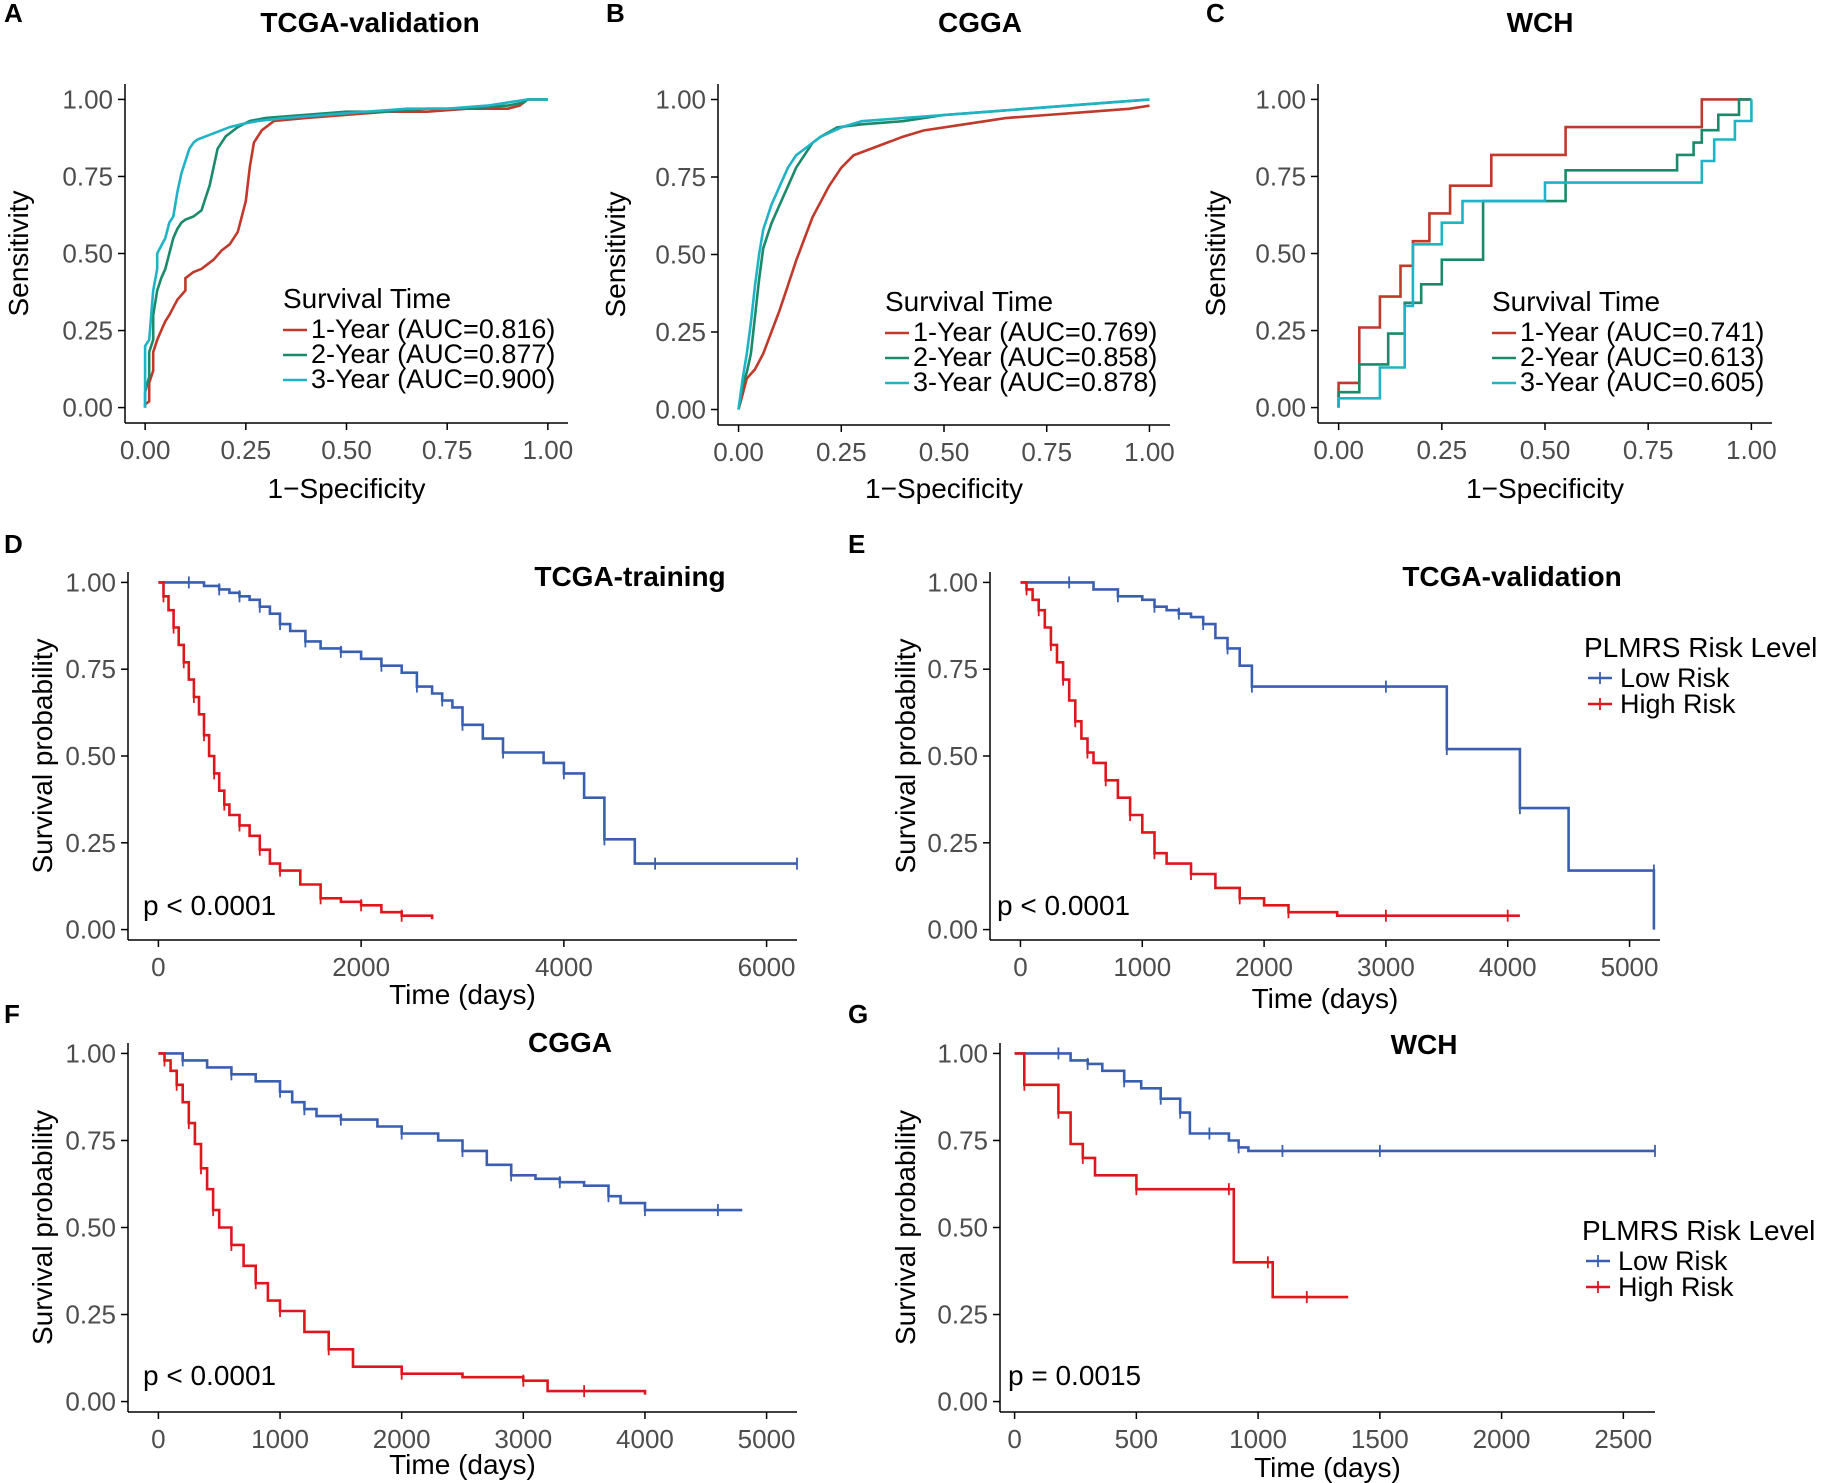 The image size is (1843, 1483). What do you see at coordinates (943, 257) in the screenshot?
I see `roc-curve-1y` at bounding box center [943, 257].